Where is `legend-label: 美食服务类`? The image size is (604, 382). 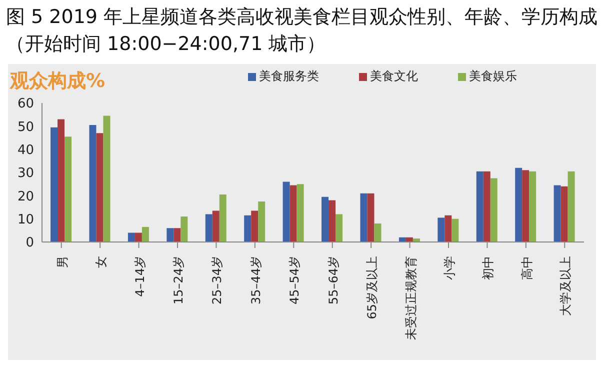 legend-label: 美食服务类 is located at coordinates (288, 76).